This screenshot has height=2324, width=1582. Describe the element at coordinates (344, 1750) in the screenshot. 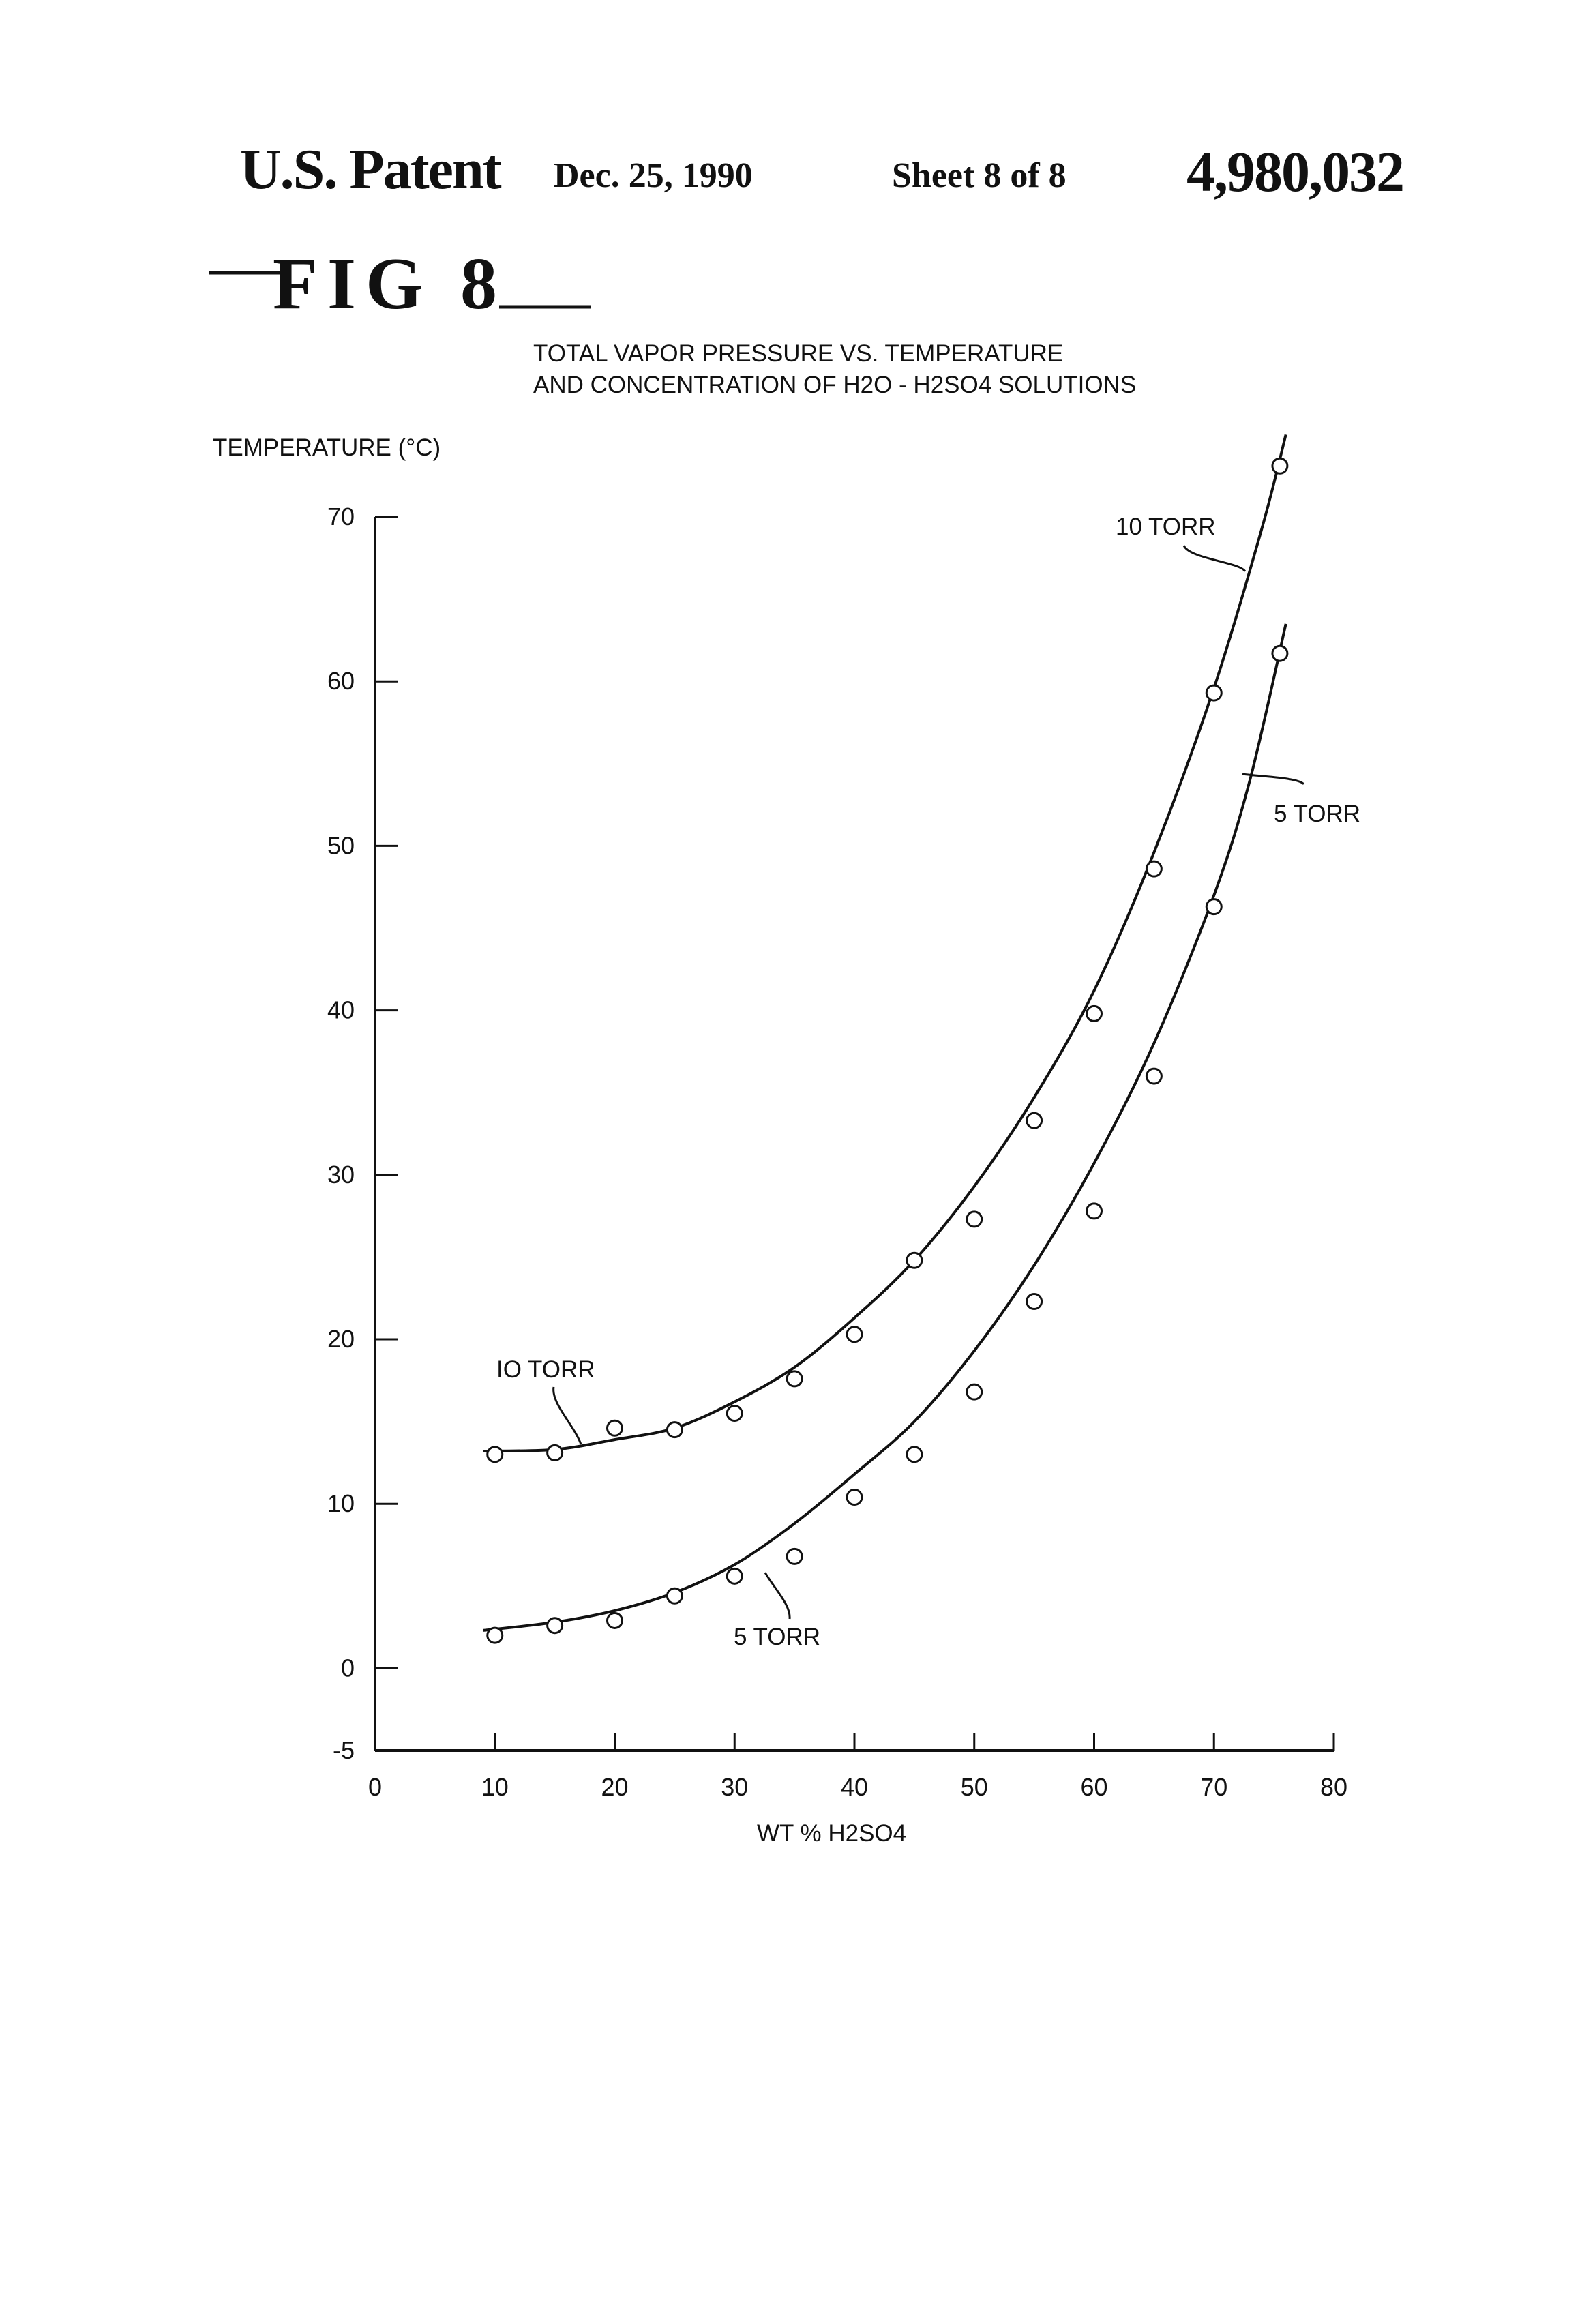

I see `y-tick-label: -5` at that location.